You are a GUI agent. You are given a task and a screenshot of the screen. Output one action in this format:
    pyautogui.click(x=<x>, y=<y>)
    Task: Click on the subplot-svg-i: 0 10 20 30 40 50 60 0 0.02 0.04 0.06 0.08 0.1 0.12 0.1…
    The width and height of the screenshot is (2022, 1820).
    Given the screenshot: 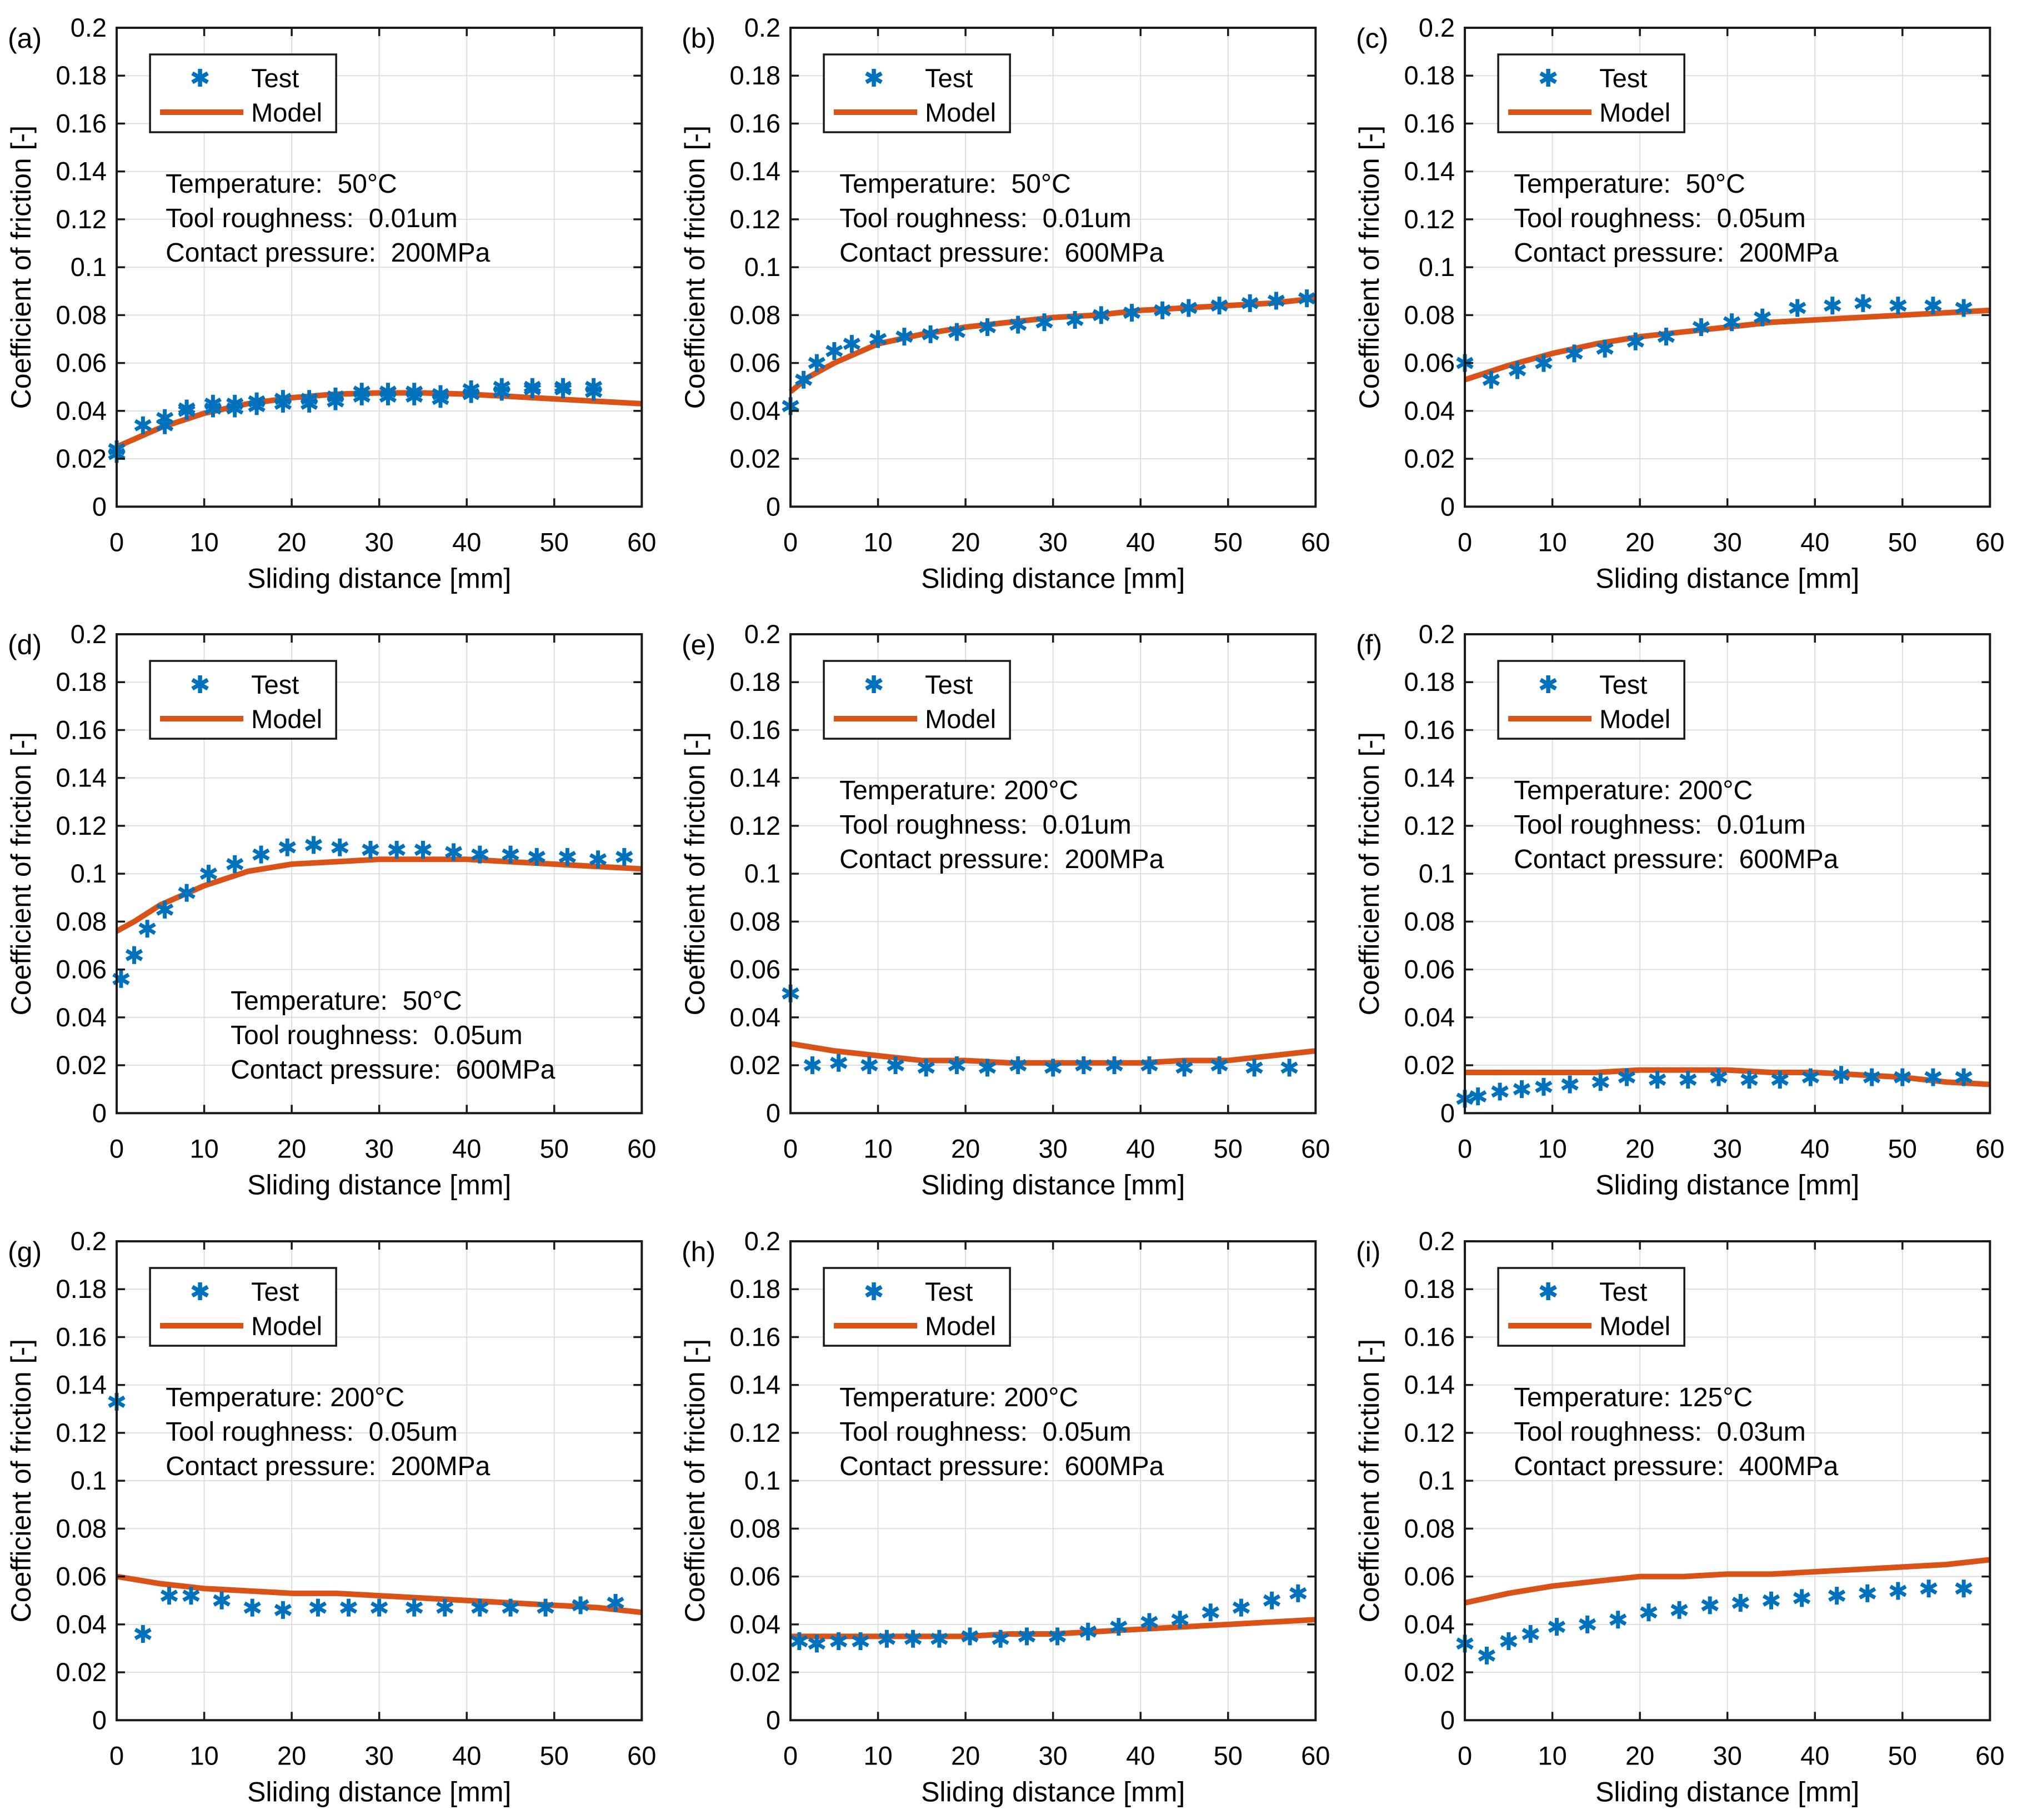 What is the action you would take?
    pyautogui.click(x=1685, y=1517)
    